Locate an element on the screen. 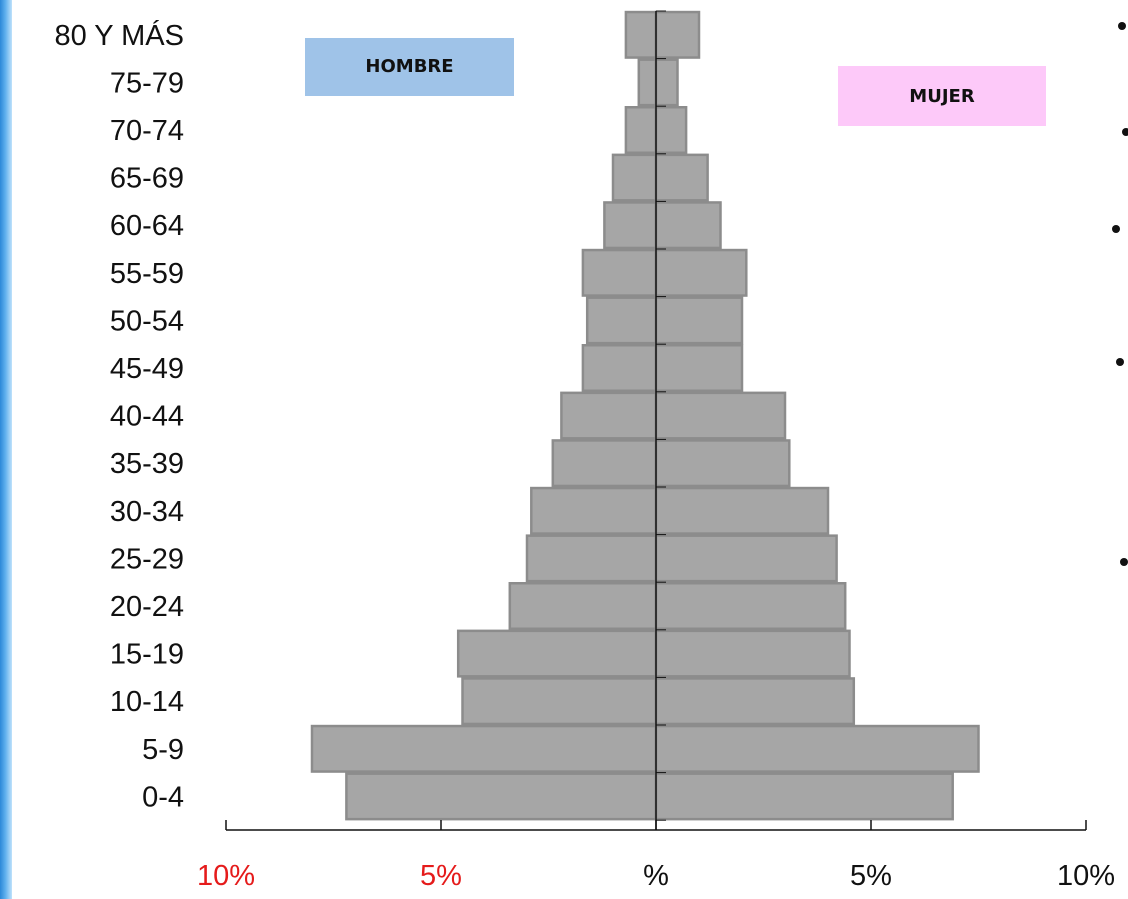 Image resolution: width=1128 pixels, height=899 pixels. age-group-label: 5-9 is located at coordinates (163, 750).